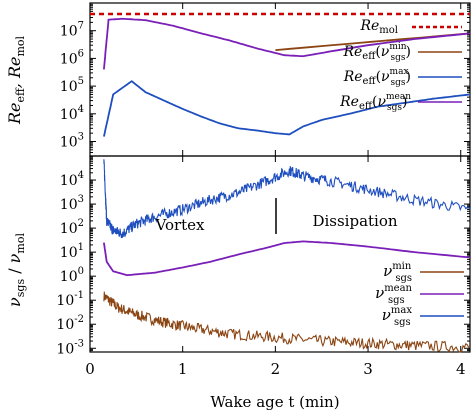 The width and height of the screenshot is (474, 415). I want to click on y-tick-label: 10⁶, so click(72, 57).